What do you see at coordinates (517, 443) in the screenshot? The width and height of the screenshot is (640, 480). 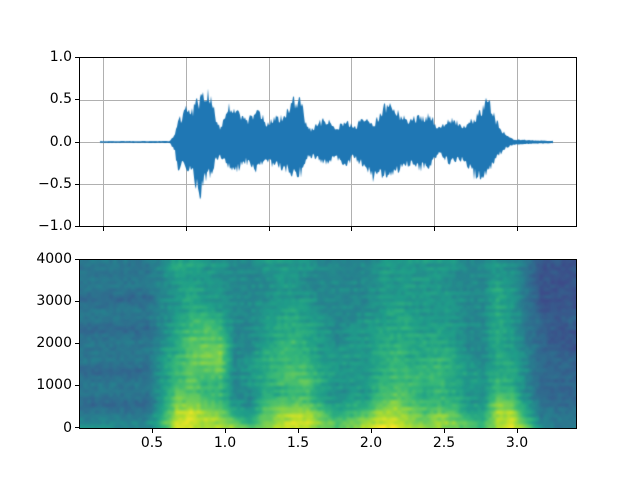 I see `x-tick-label: 3.0` at bounding box center [517, 443].